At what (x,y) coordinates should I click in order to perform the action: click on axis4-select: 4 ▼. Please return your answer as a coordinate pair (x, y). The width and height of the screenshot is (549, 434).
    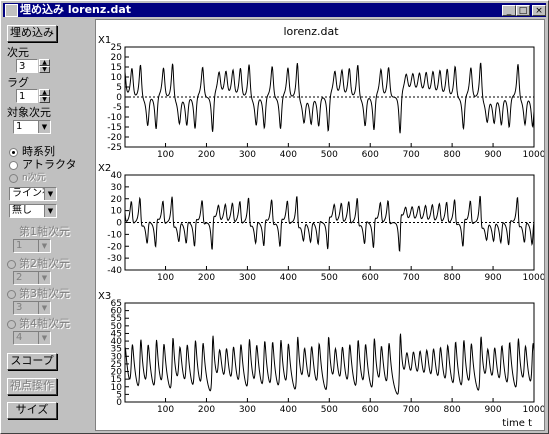
    Looking at the image, I should click on (32, 338).